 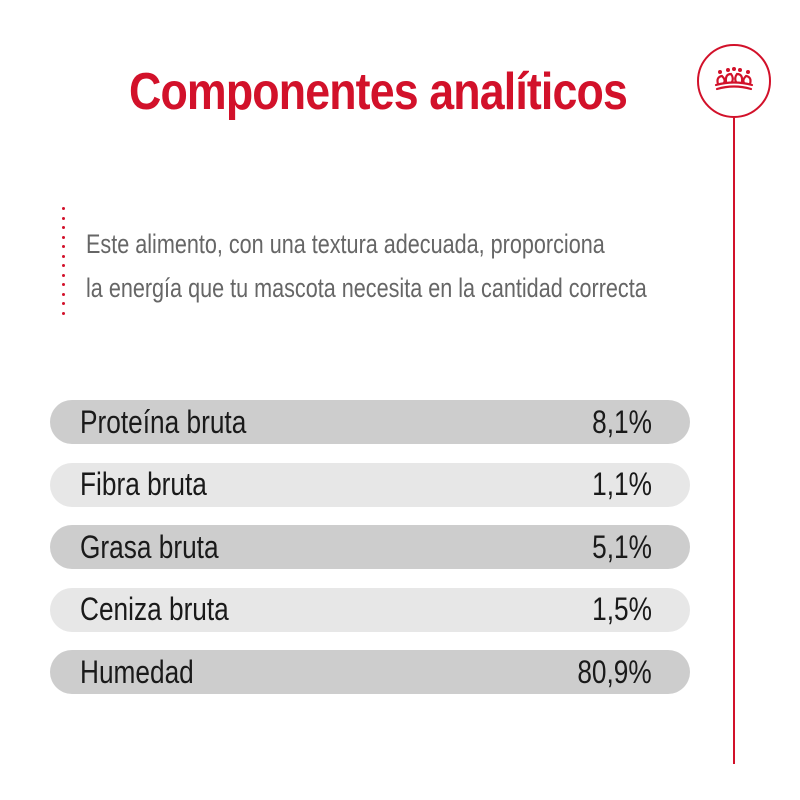 What do you see at coordinates (137, 671) in the screenshot?
I see `row-label: Humedad` at bounding box center [137, 671].